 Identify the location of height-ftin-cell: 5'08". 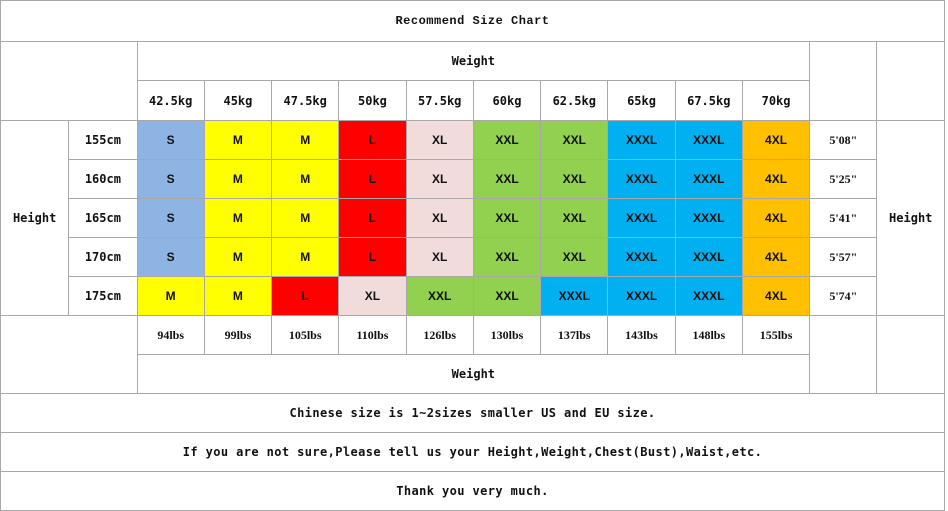
(843, 140).